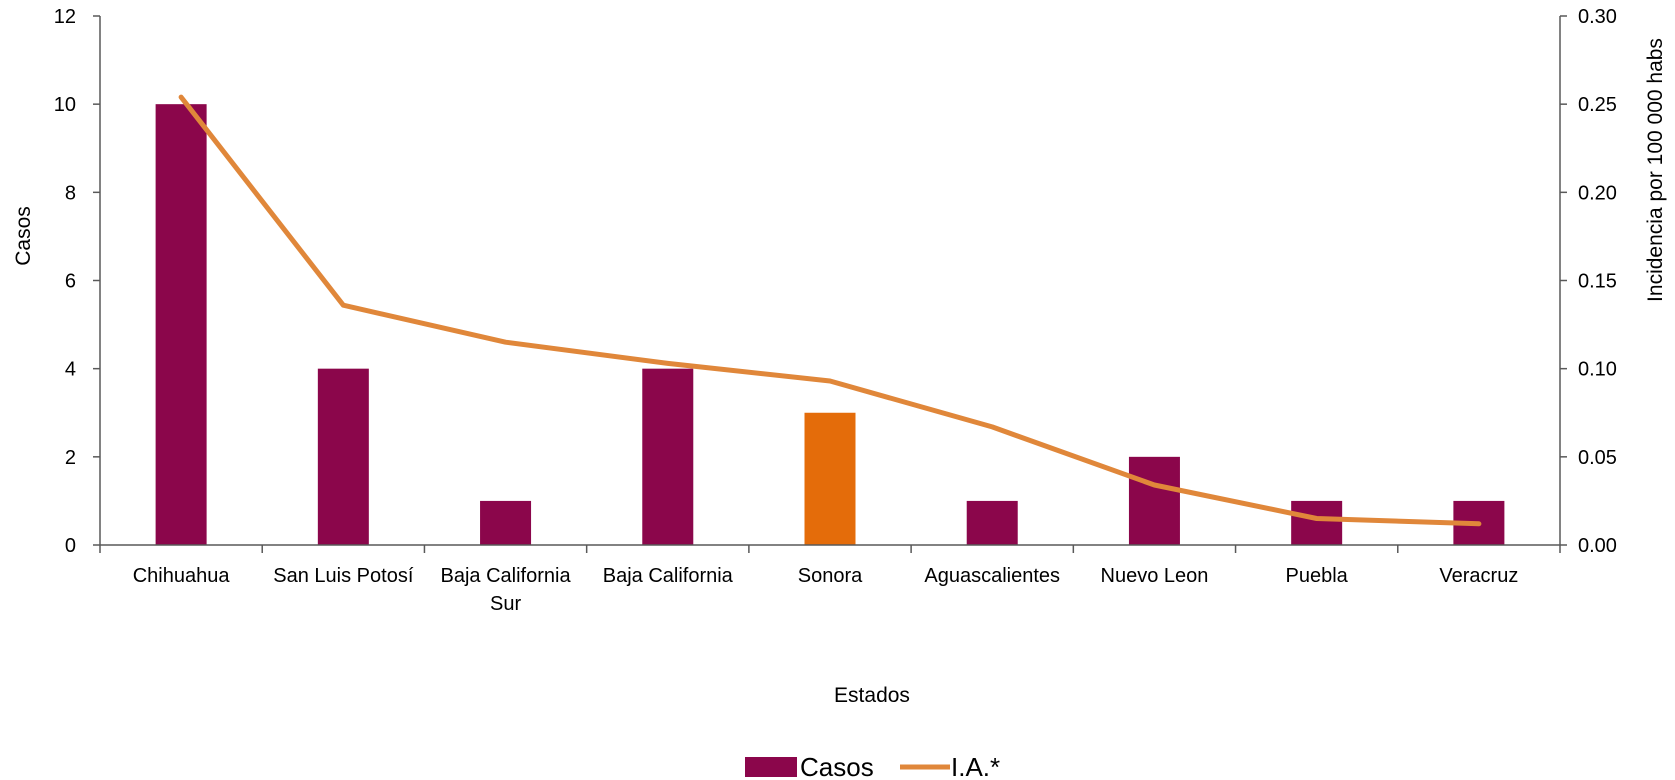 Image resolution: width=1675 pixels, height=780 pixels. Describe the element at coordinates (1597, 193) in the screenshot. I see `y2-tick-label-4: 0.20` at that location.